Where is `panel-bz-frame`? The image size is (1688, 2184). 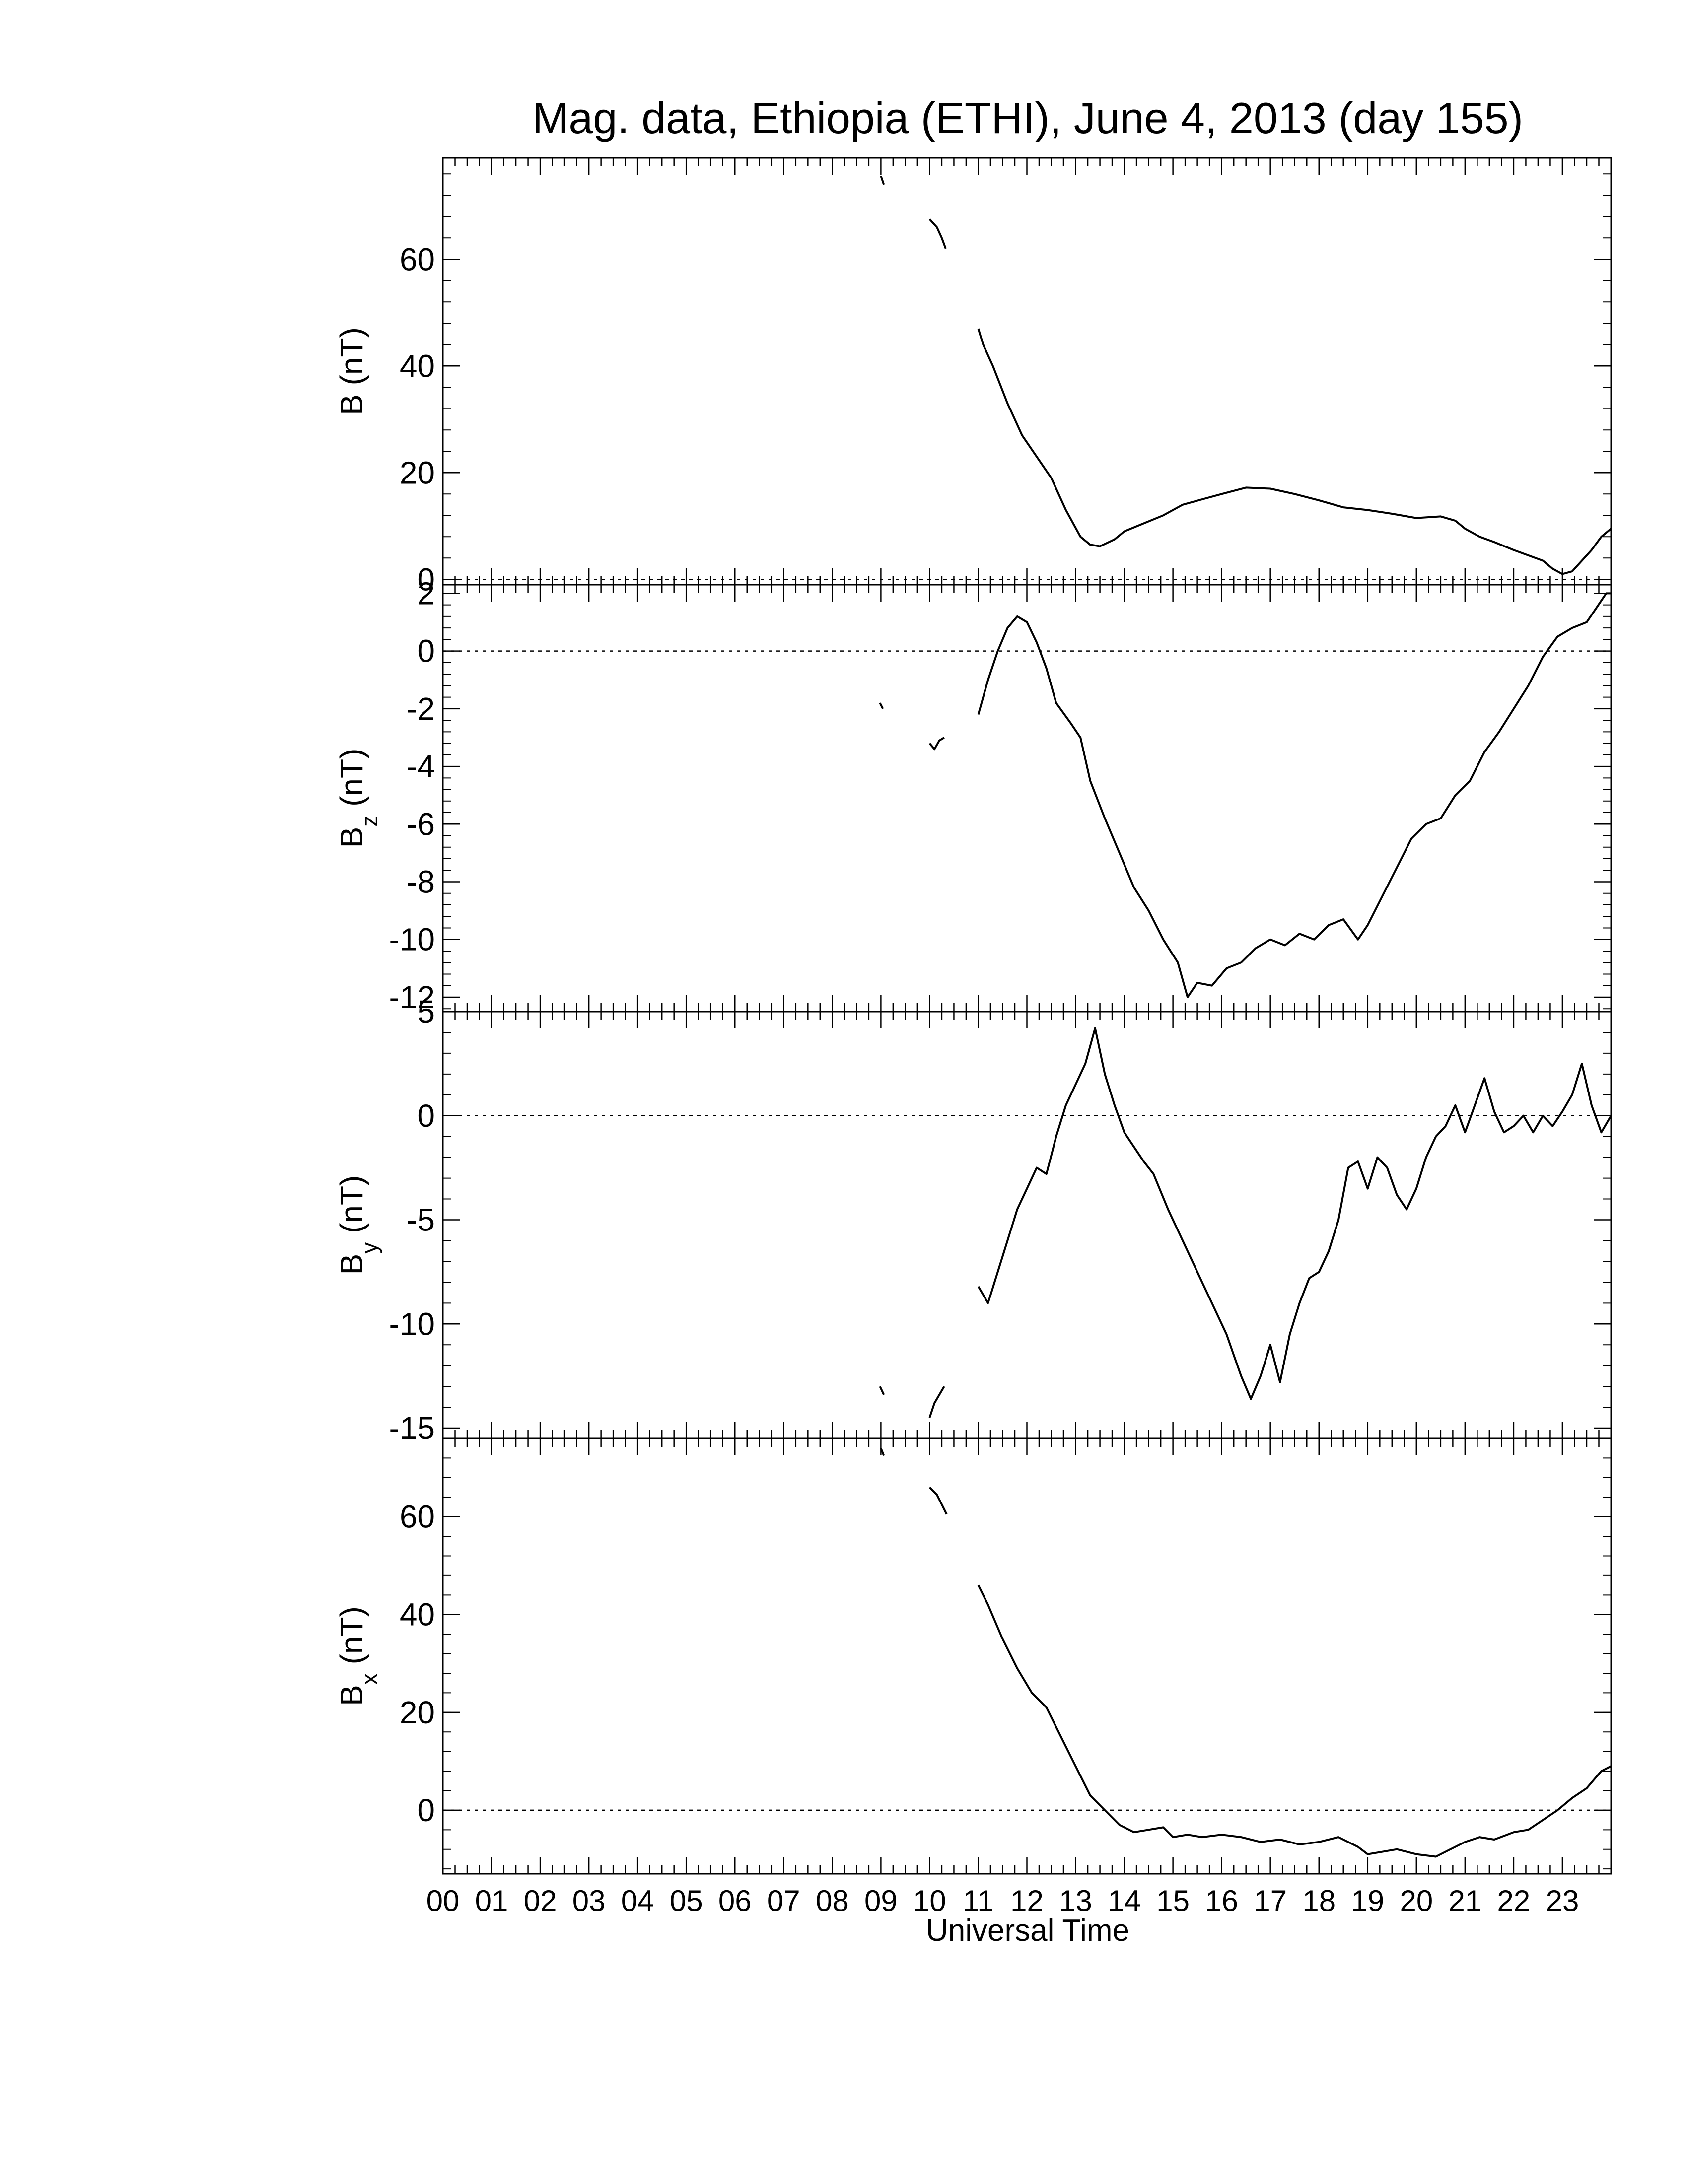
panel-bz-frame is located at coordinates (1027, 798).